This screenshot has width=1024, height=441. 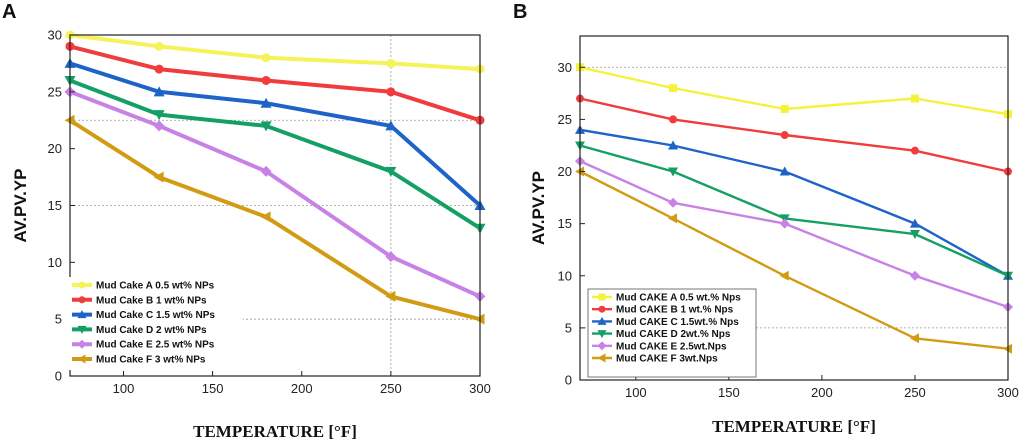 I want to click on panel-a-y-axis-label: AV.PV.YP, so click(x=20, y=205).